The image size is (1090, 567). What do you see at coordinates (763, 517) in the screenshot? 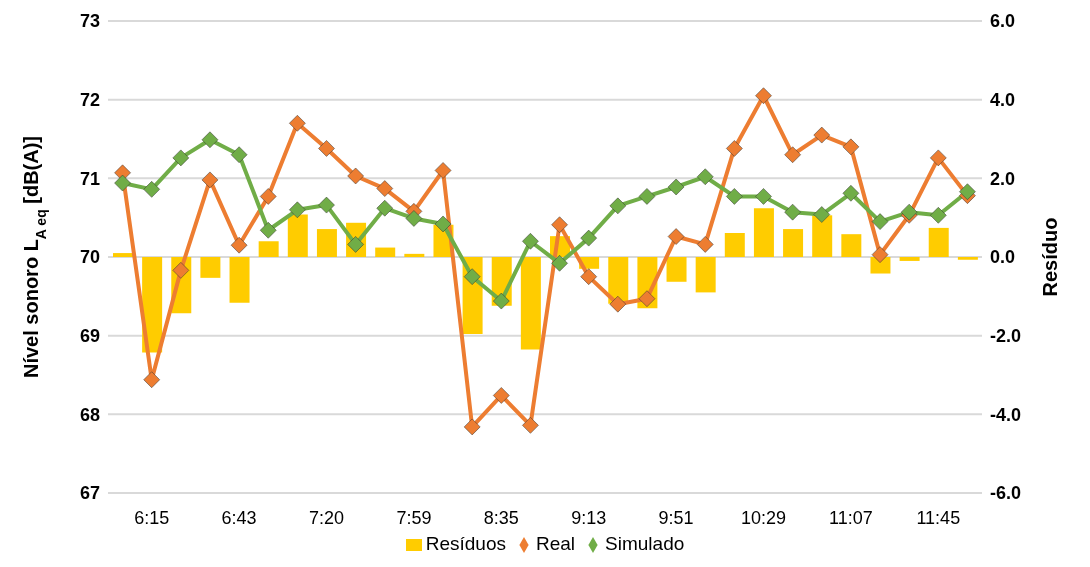
I see `x-tick-label: 10:29` at bounding box center [763, 517].